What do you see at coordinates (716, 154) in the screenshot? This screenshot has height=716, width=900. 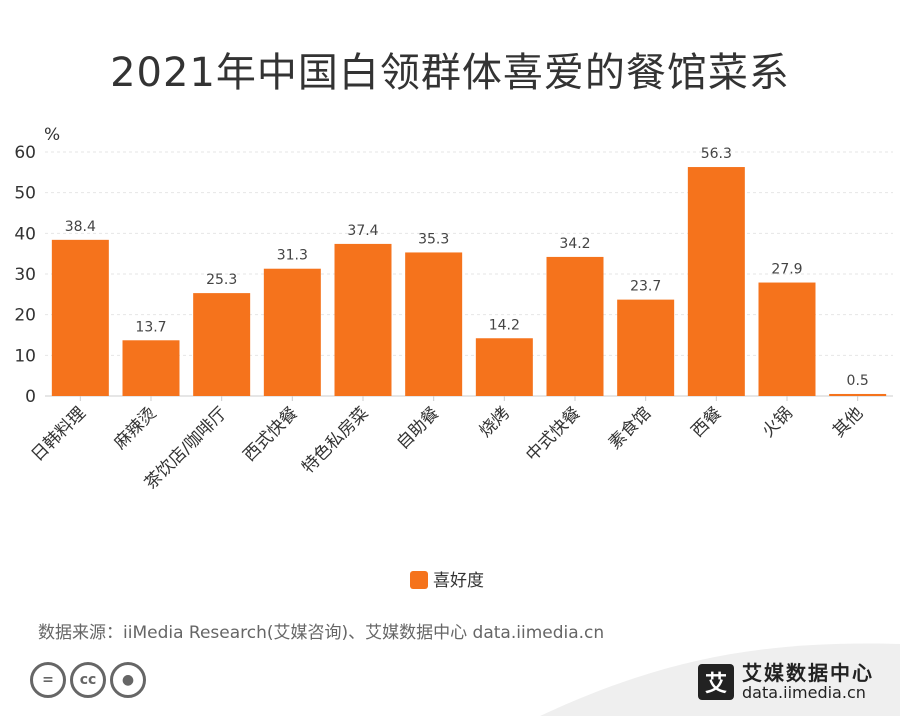 I see `data-label: 56.3` at bounding box center [716, 154].